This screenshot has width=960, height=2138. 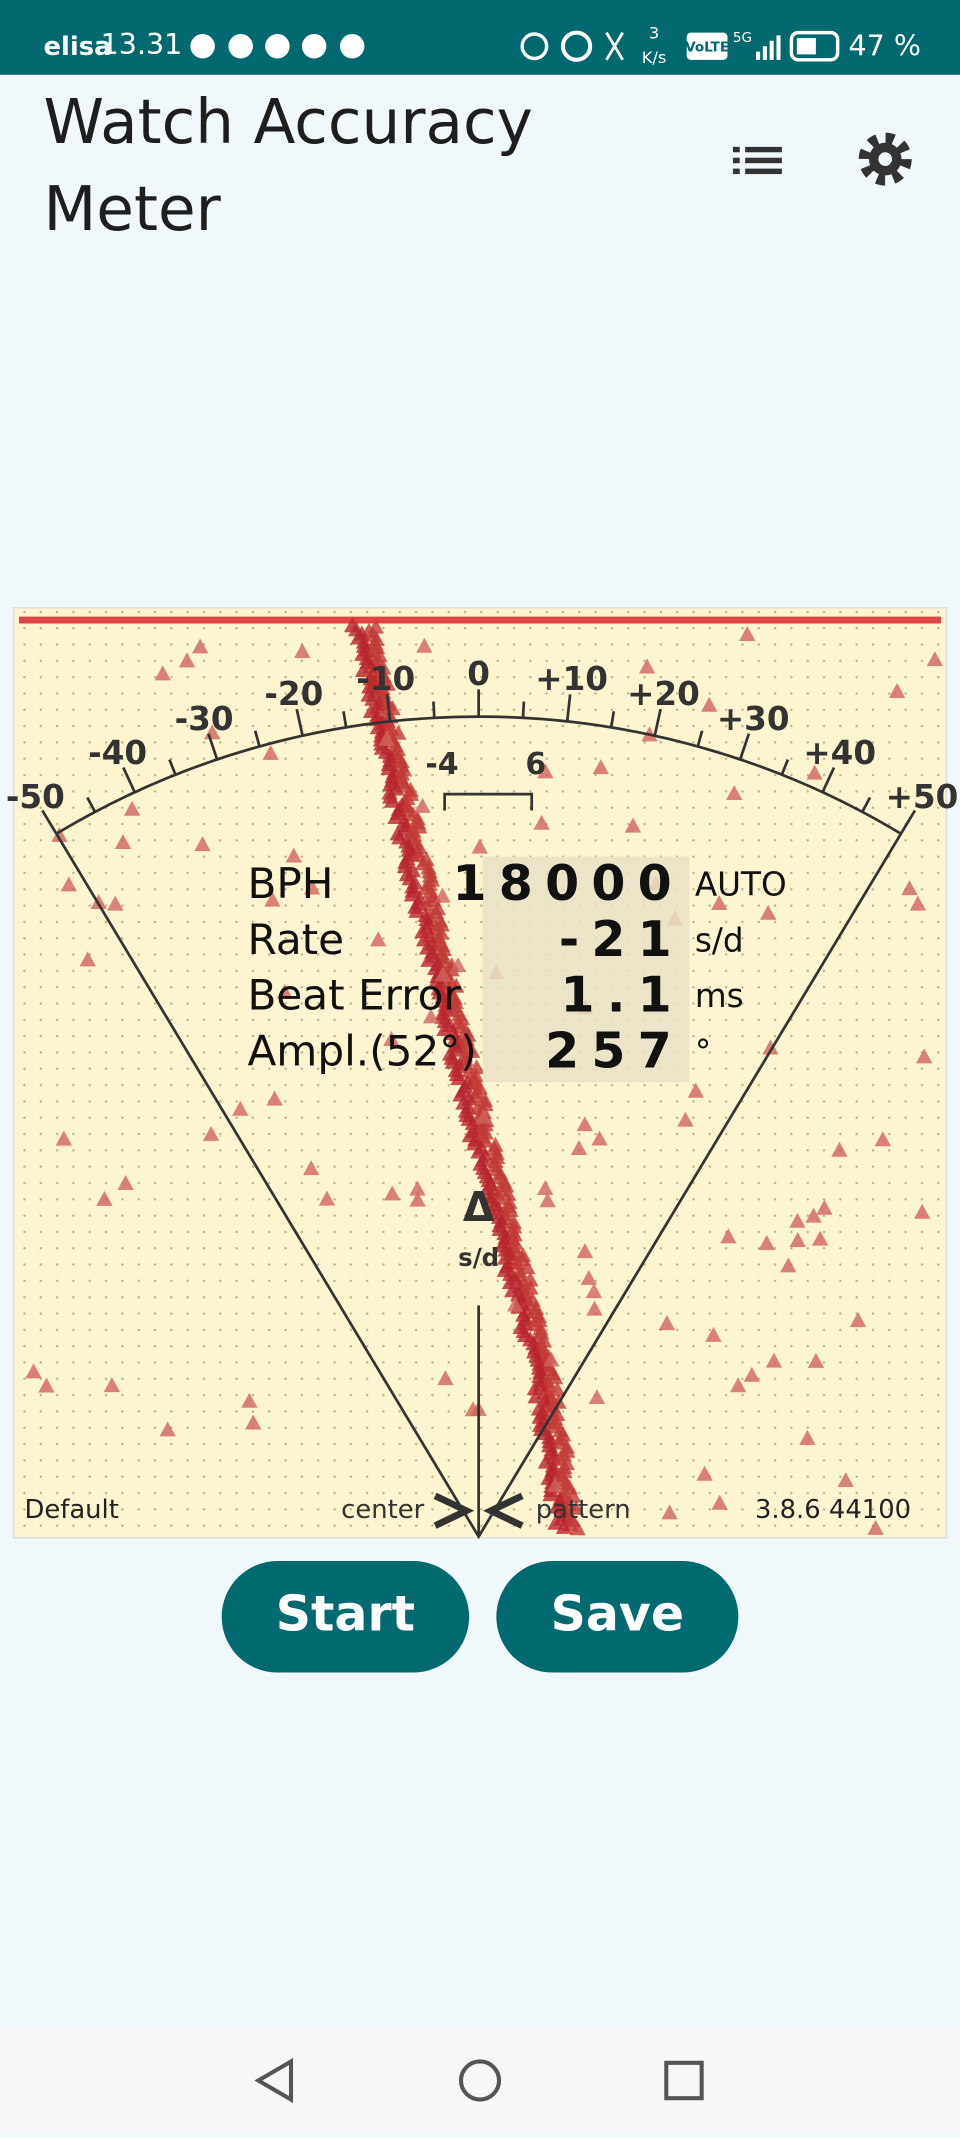 I want to click on save-button, so click(x=617, y=1617).